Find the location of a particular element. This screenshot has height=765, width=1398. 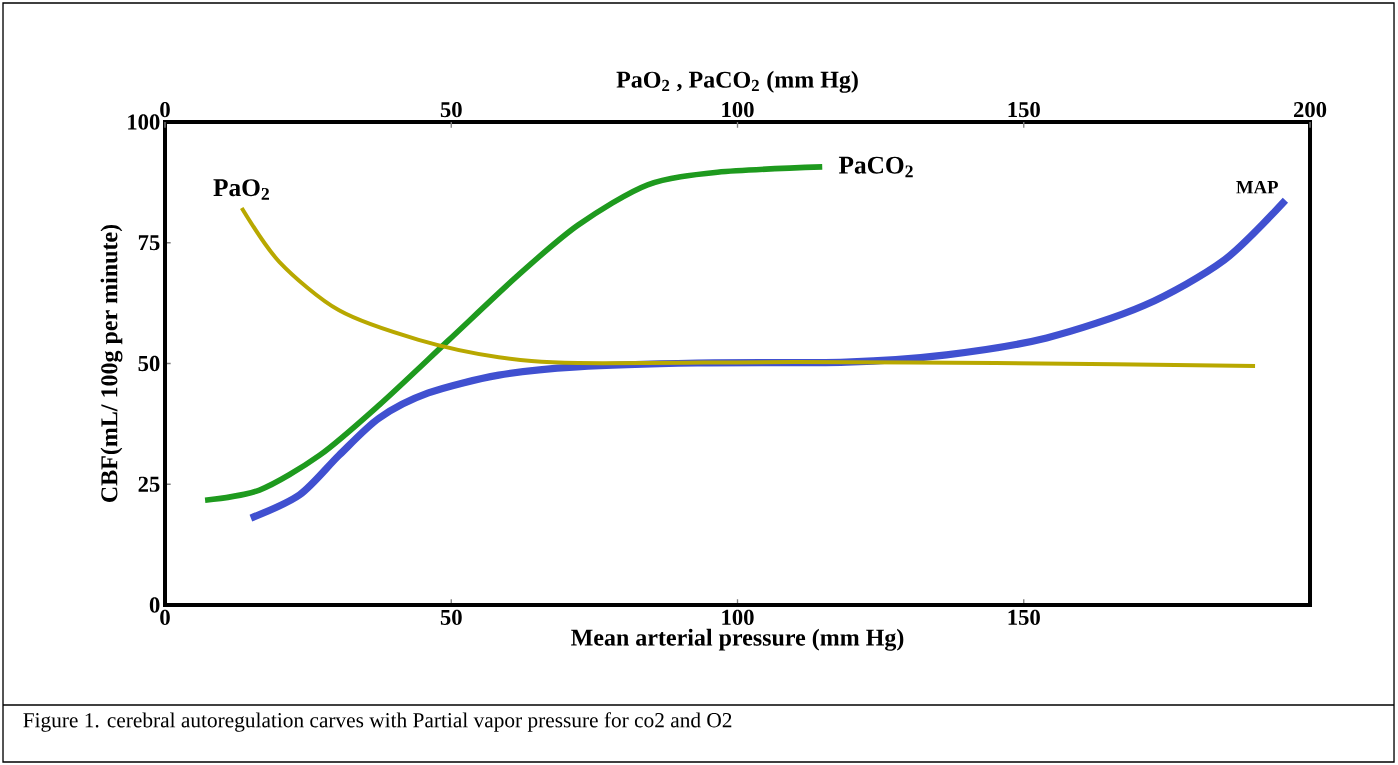

x-axis-title: Mean arterial pressure (mm Hg) is located at coordinates (737, 639).